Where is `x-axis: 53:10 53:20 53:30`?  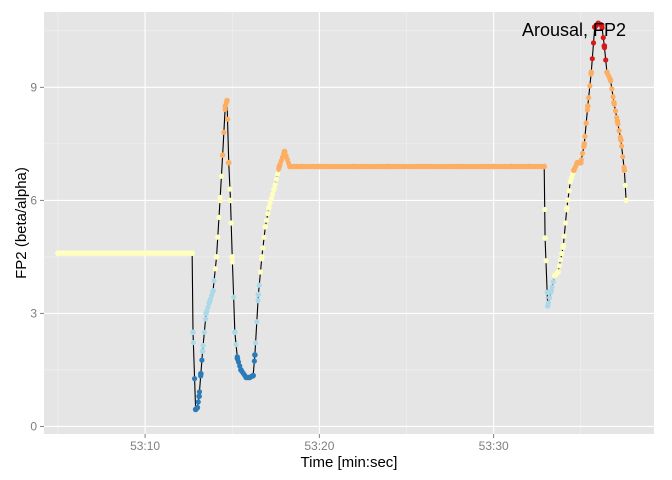
x-axis: 53:10 53:20 53:30 is located at coordinates (319, 443).